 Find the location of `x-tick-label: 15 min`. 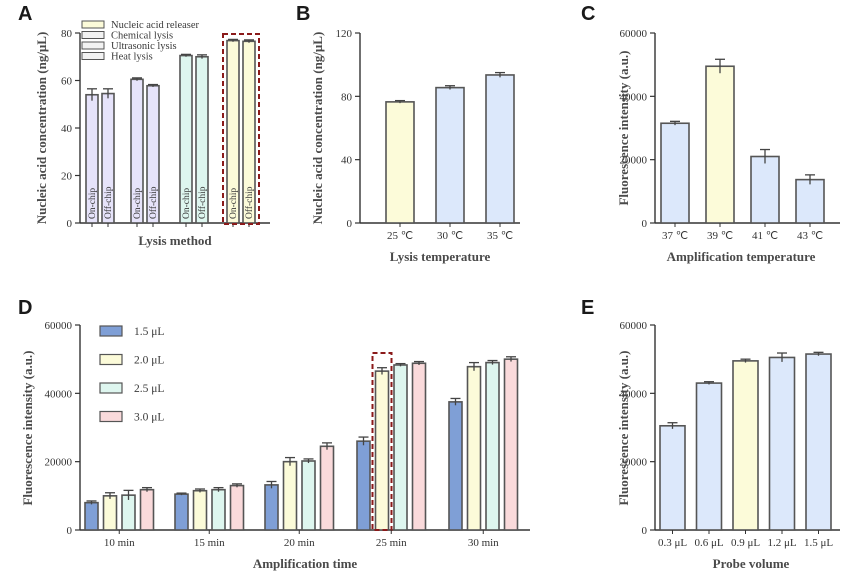

x-tick-label: 15 min is located at coordinates (209, 543).